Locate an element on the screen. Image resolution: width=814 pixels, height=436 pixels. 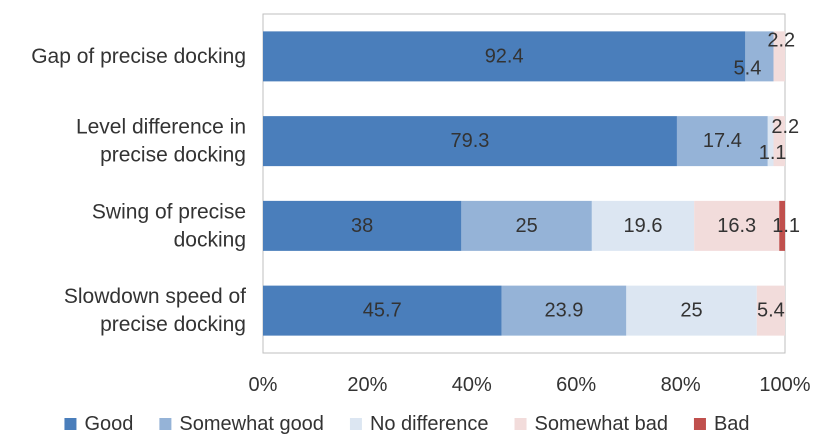
category-label: Gap of precise docking is located at coordinates (138, 56).